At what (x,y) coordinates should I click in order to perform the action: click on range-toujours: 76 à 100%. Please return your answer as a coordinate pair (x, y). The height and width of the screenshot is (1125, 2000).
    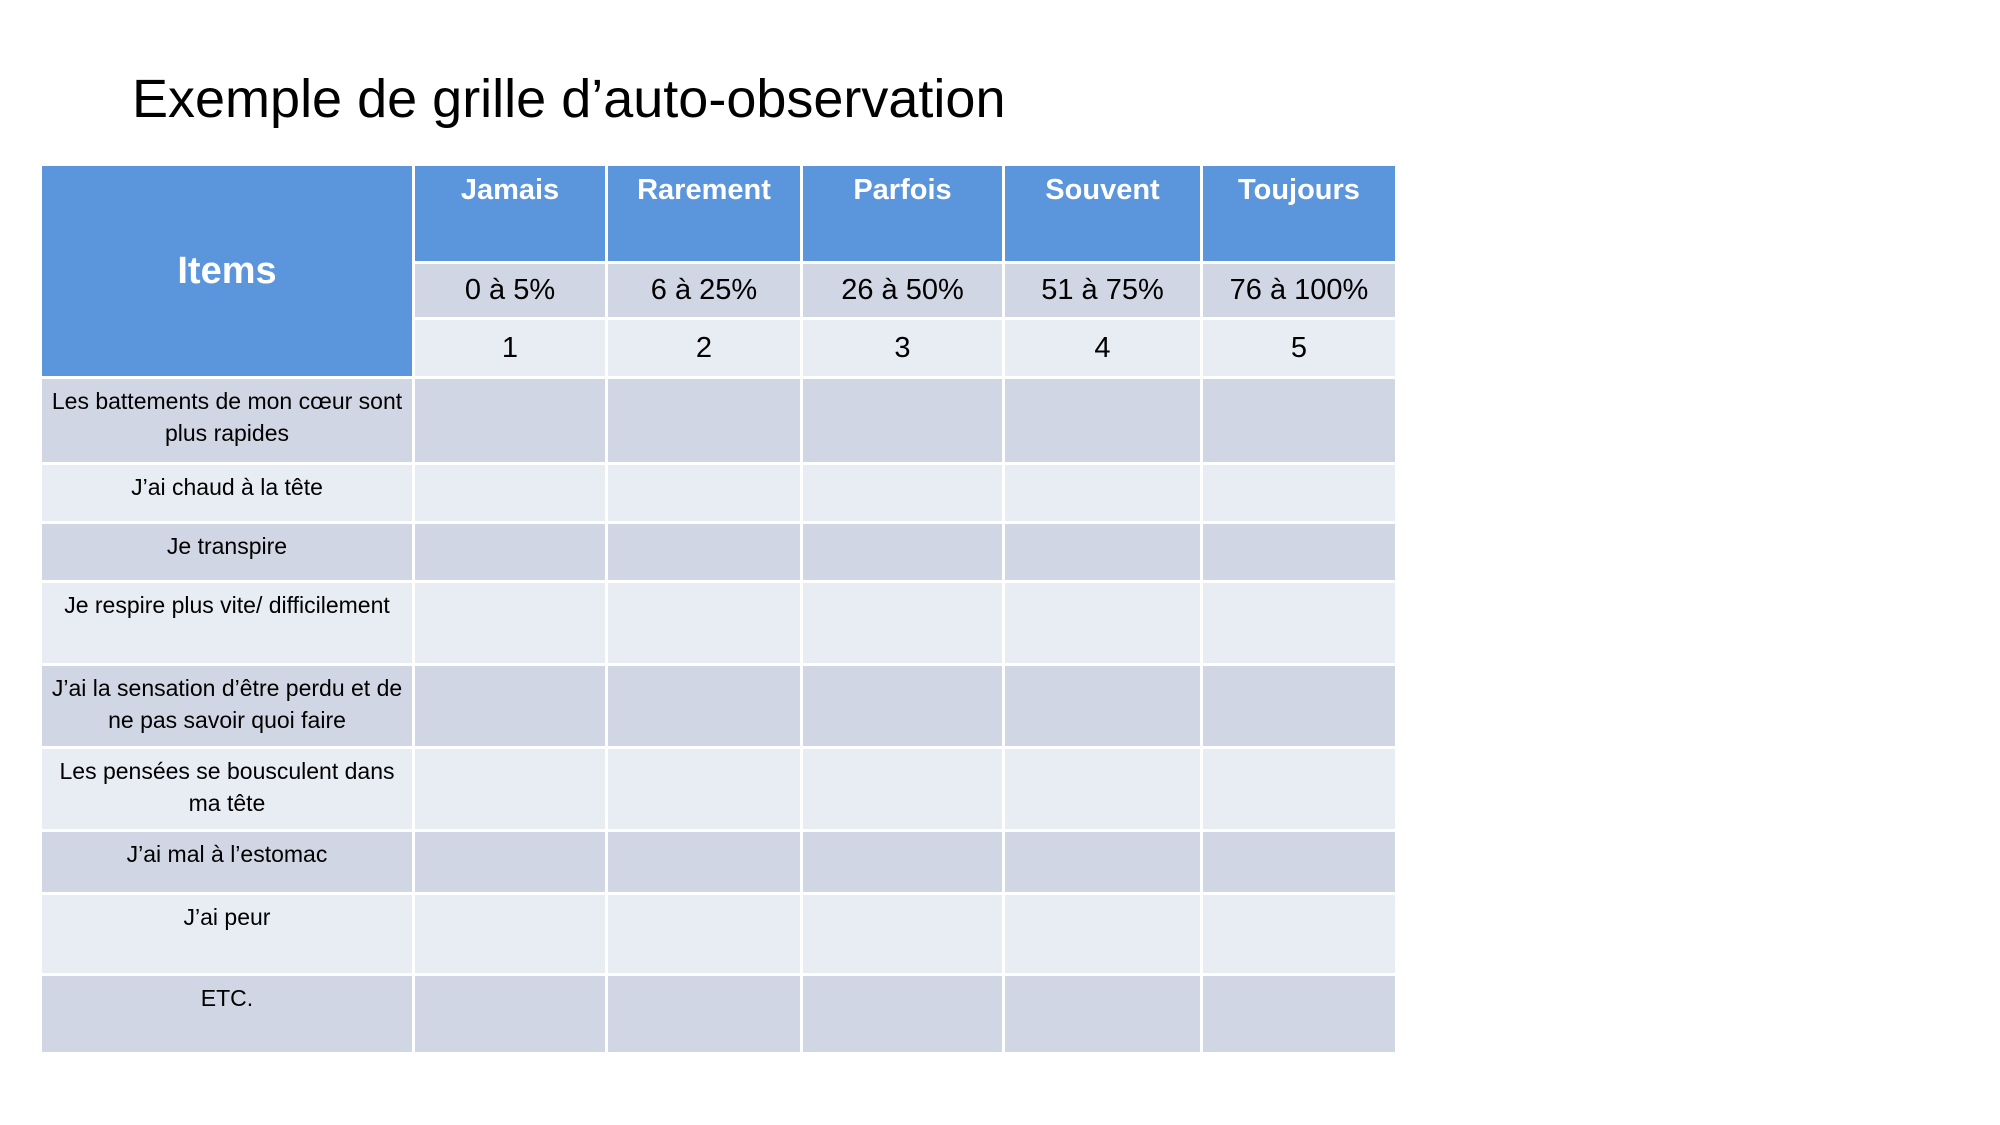
    Looking at the image, I should click on (1299, 290).